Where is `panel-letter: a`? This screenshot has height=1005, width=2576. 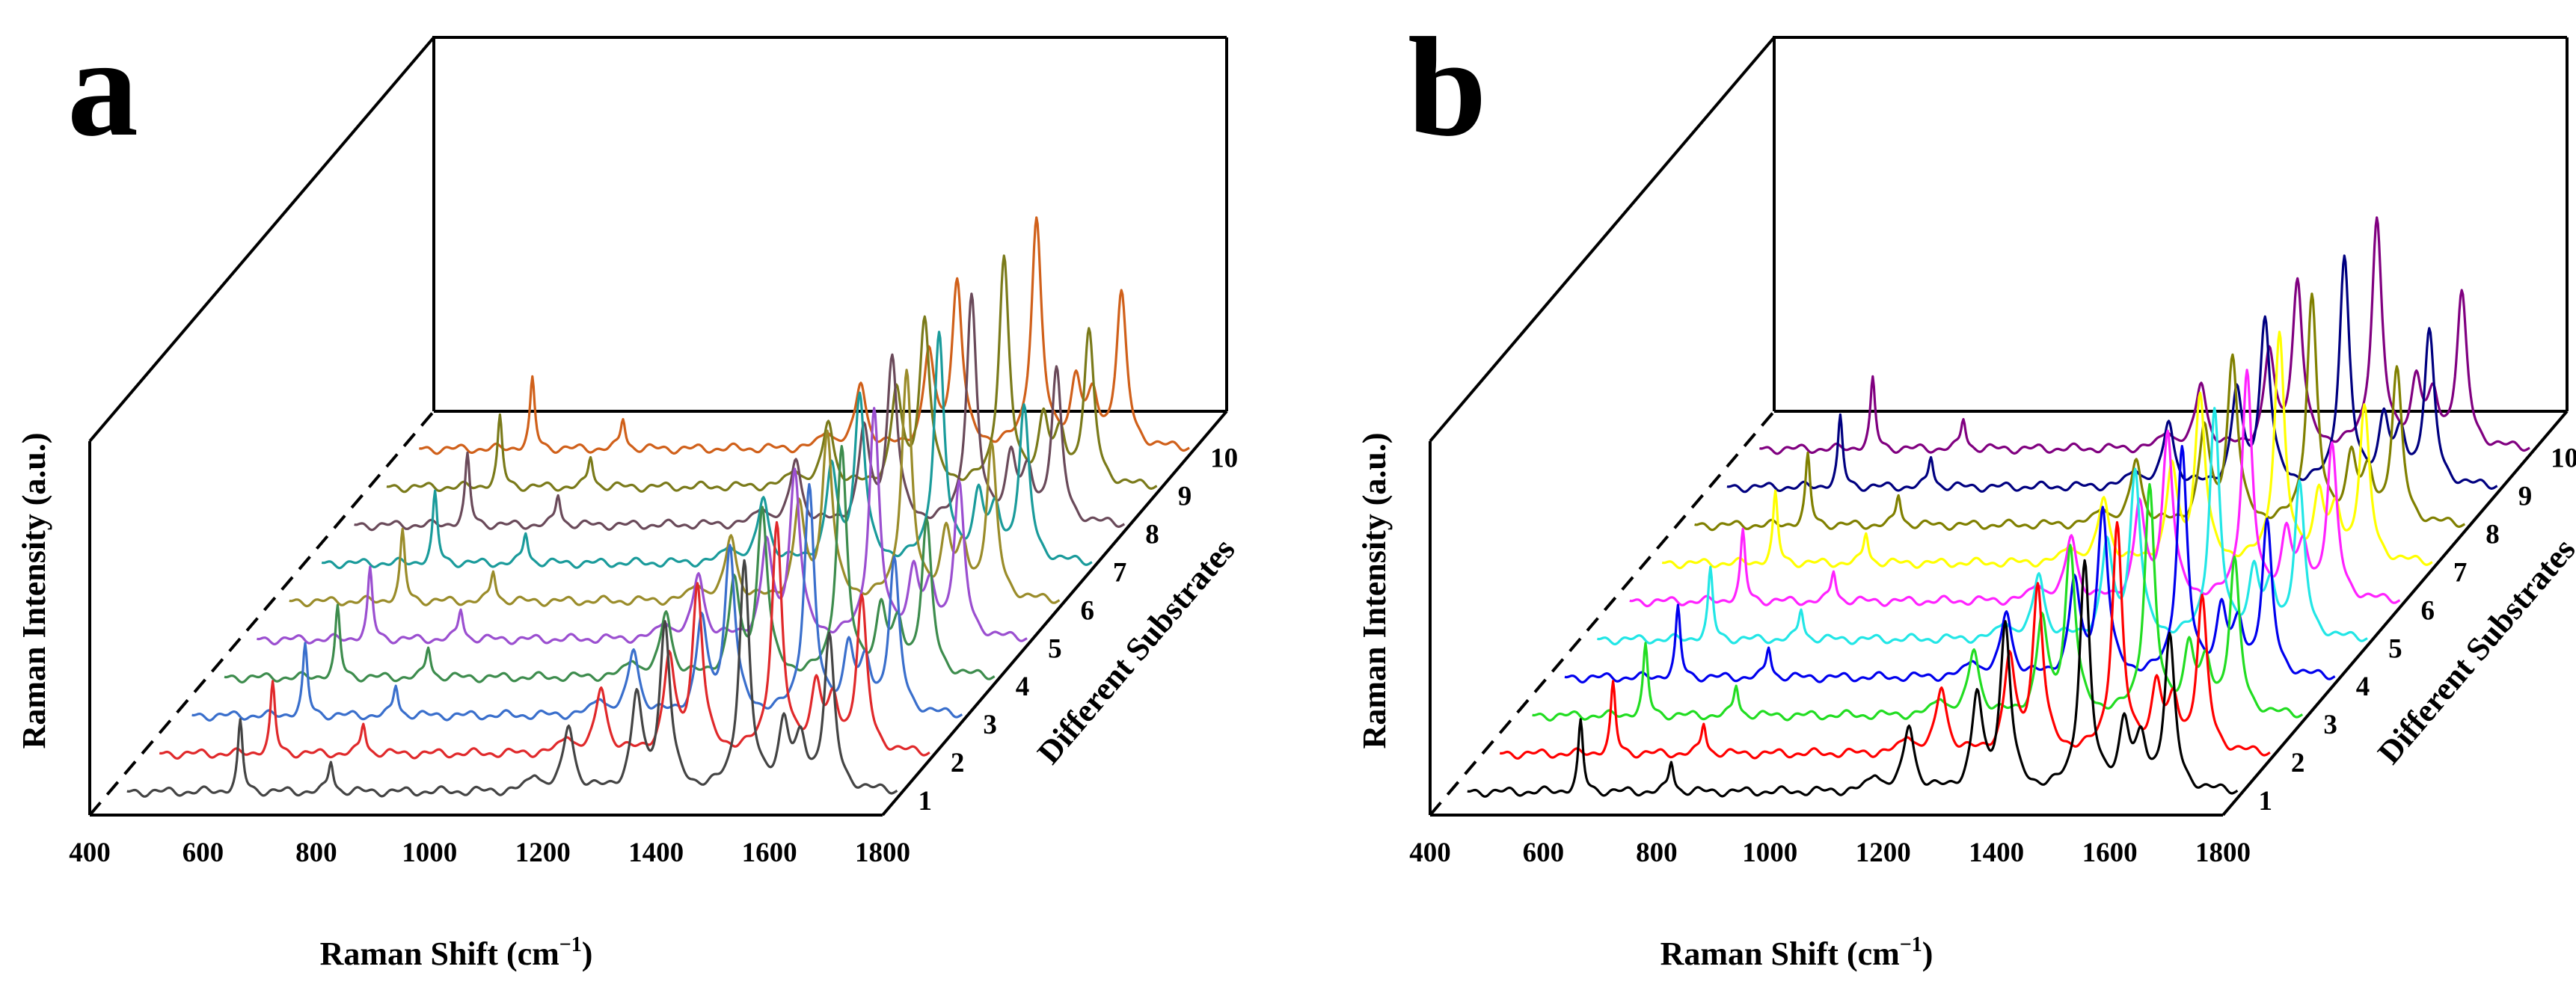 panel-letter: a is located at coordinates (102, 87).